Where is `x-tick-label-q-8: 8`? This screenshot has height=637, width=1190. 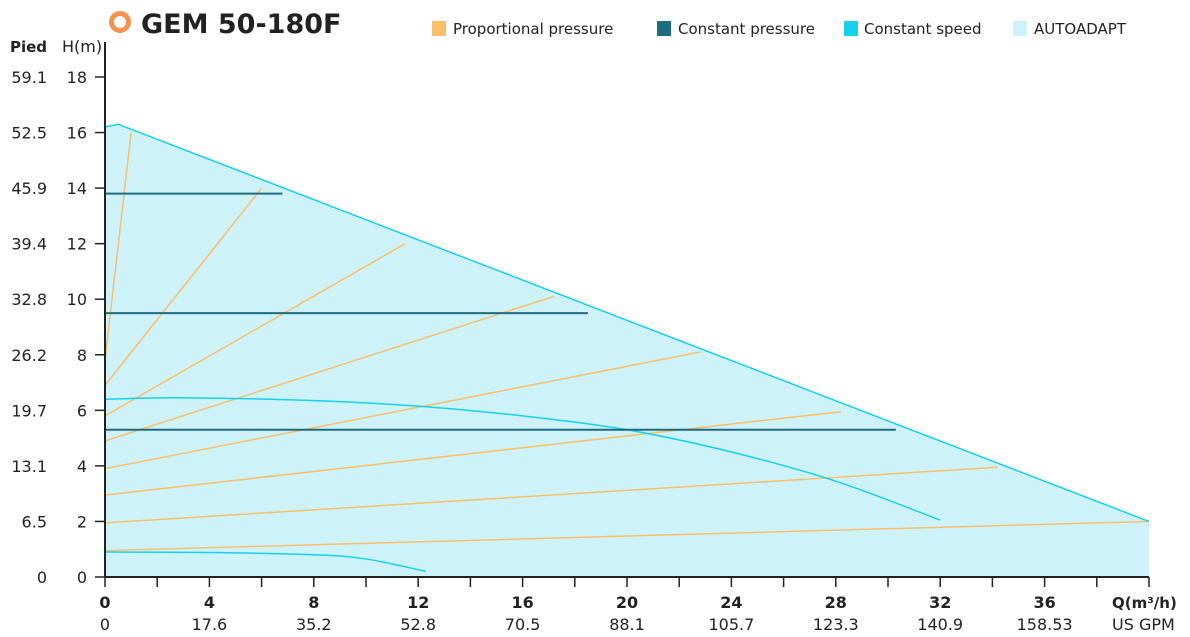 x-tick-label-q-8: 8 is located at coordinates (313, 602).